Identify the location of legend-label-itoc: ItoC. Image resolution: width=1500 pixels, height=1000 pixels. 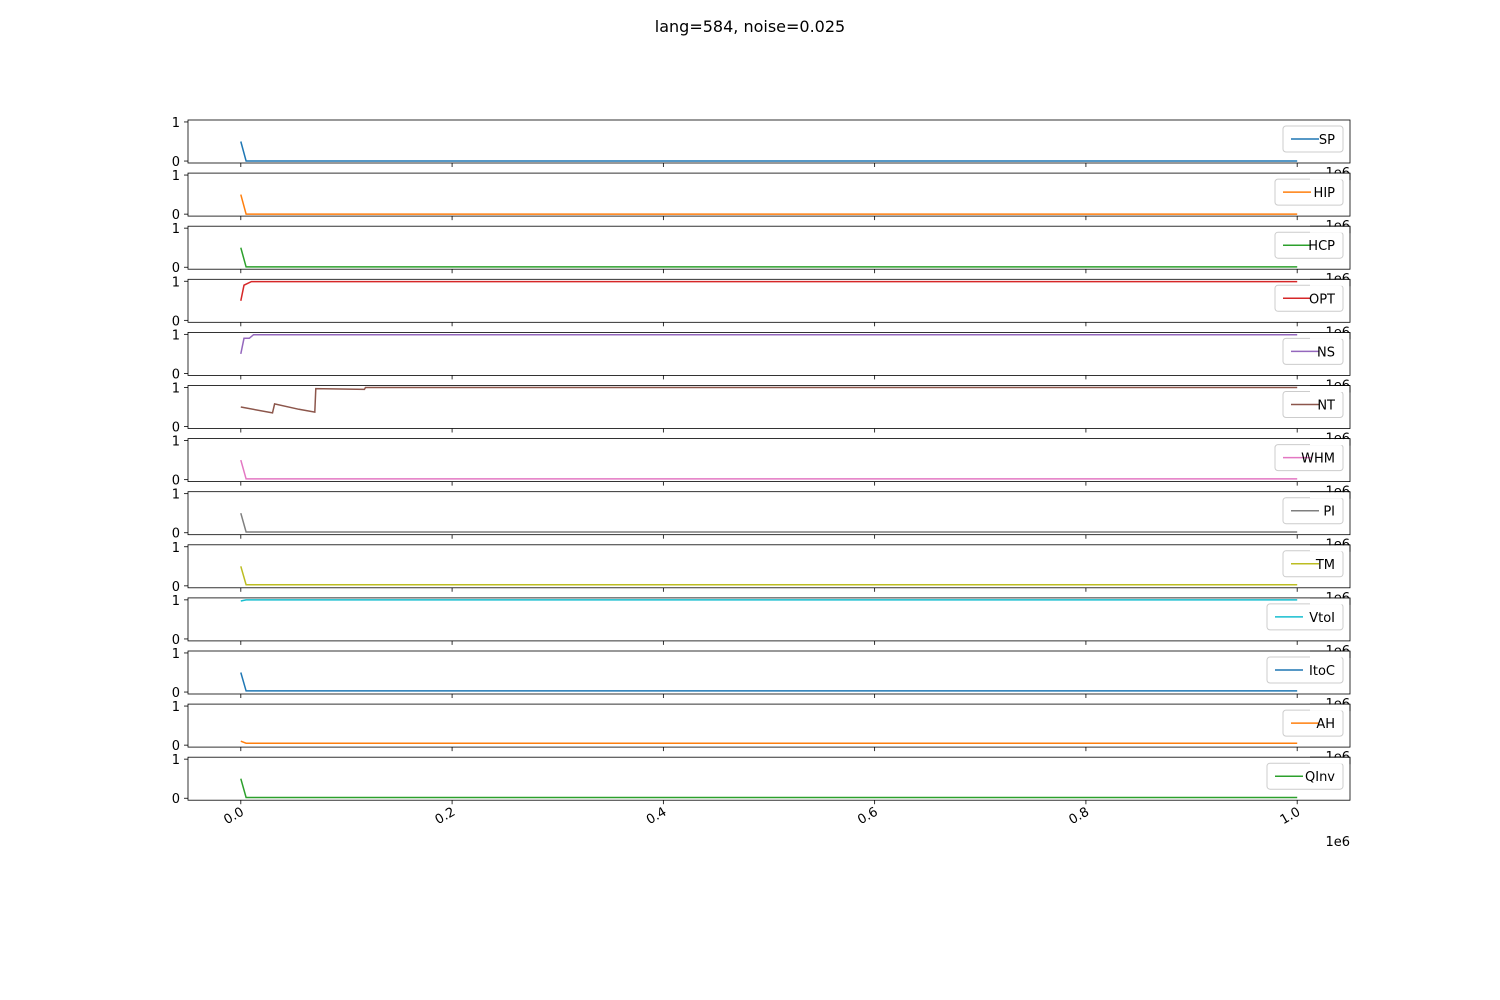
(1322, 671).